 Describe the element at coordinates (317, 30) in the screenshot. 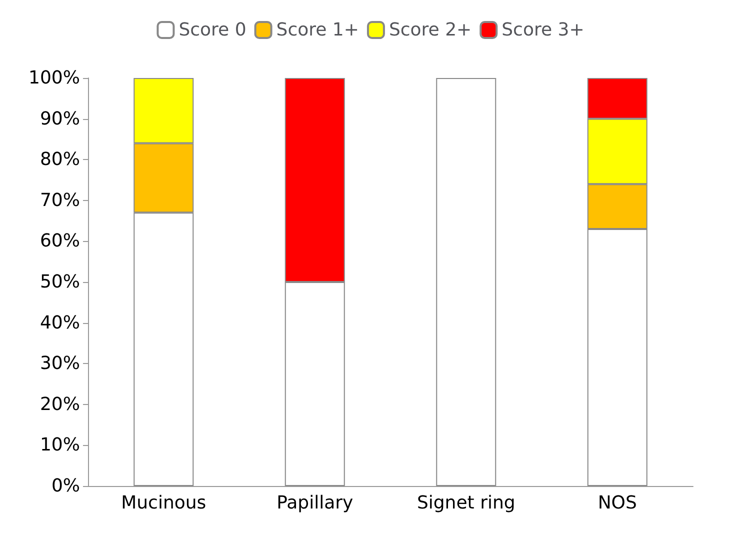

I see `legend-label: Score 1+` at that location.